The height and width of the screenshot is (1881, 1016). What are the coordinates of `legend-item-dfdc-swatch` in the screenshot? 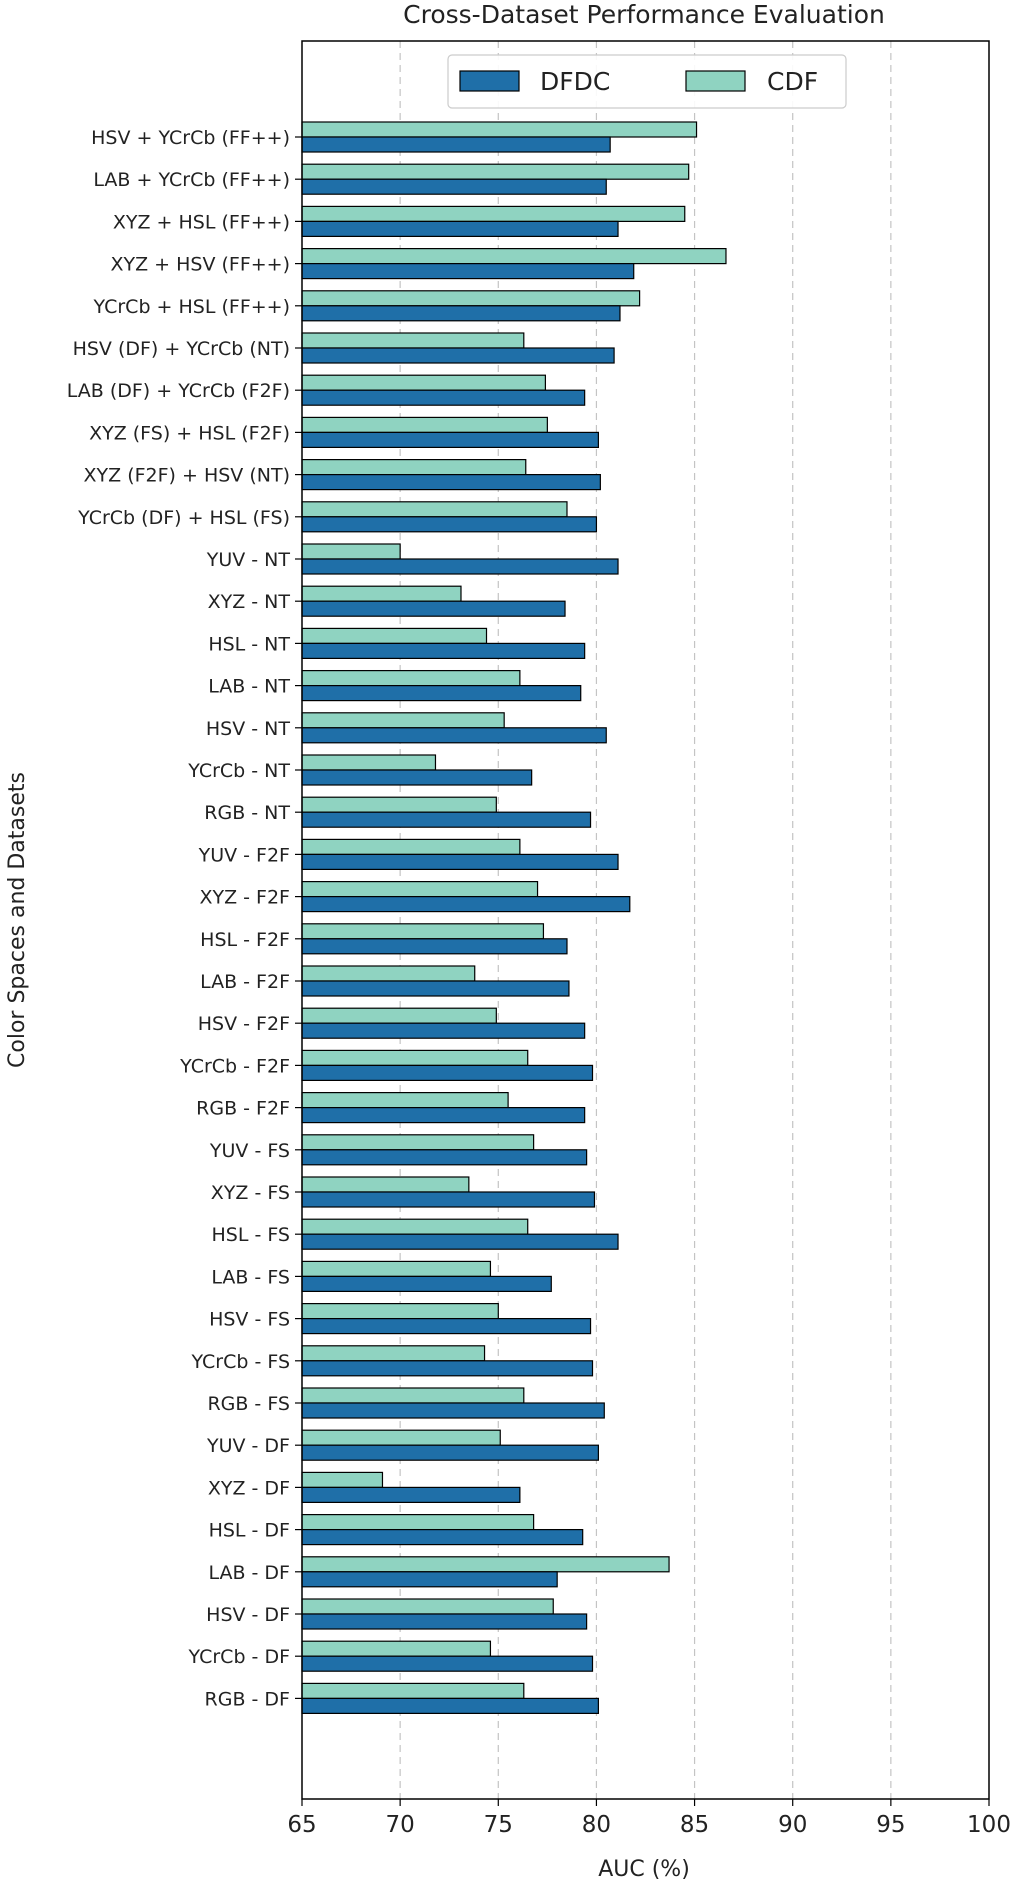 It's located at (489, 81).